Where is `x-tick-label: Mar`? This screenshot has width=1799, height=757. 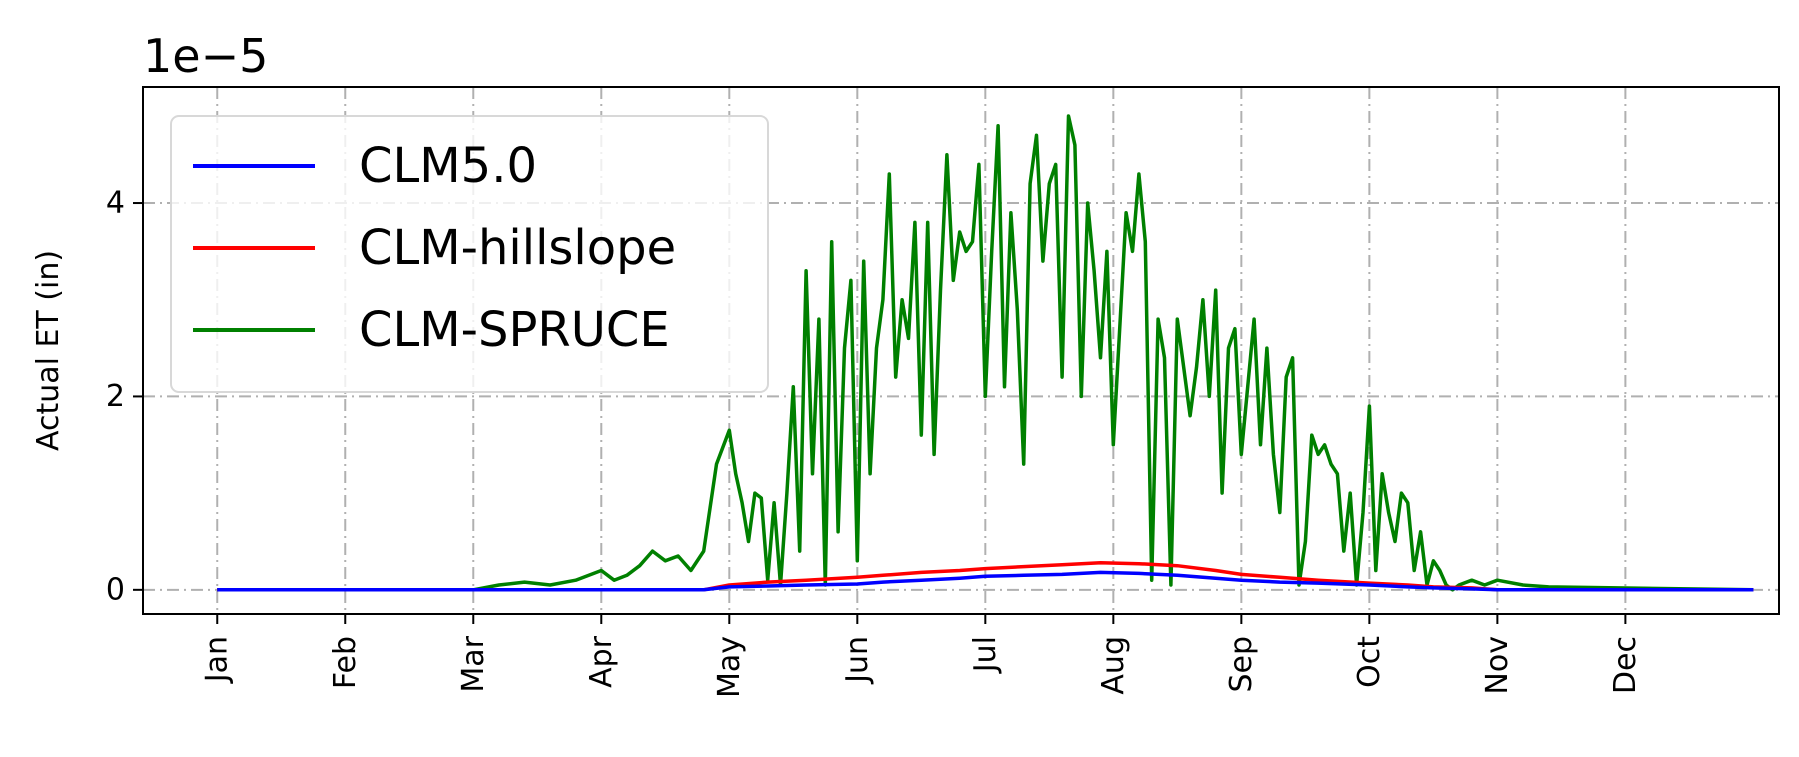 x-tick-label: Mar is located at coordinates (473, 663).